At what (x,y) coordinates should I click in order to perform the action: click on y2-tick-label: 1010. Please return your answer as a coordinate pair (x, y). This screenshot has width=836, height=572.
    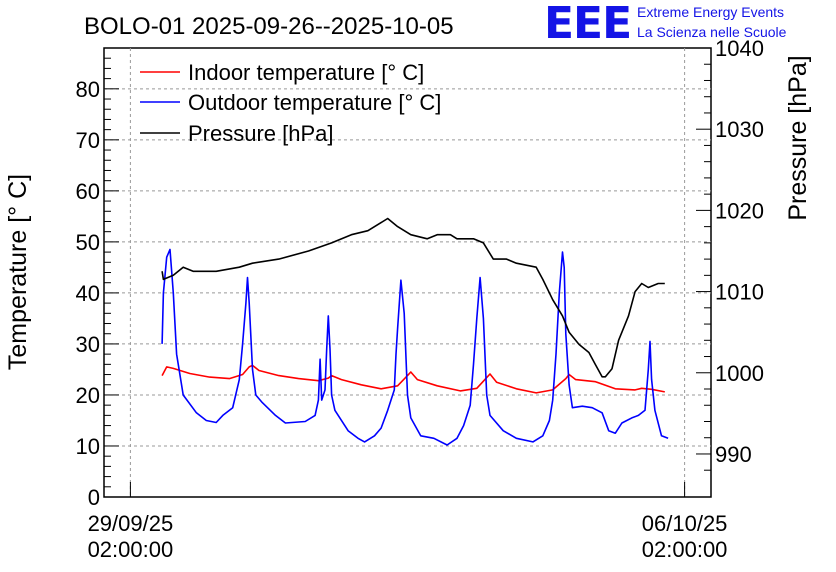
    Looking at the image, I should click on (739, 292).